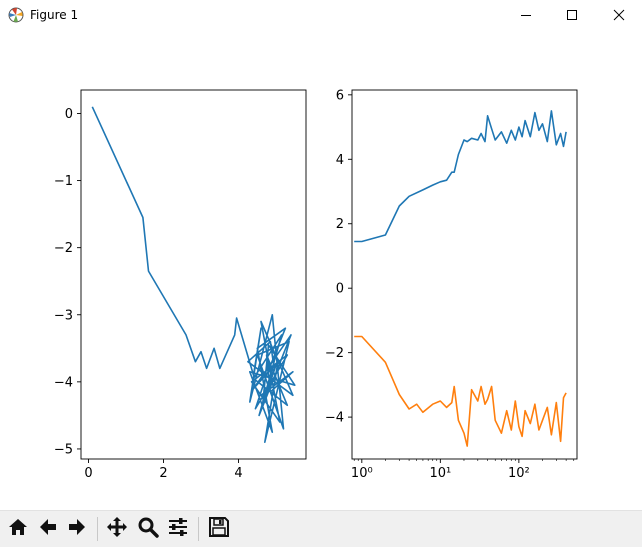 Image resolution: width=642 pixels, height=547 pixels. I want to click on y-tick-label: −5, so click(63, 449).